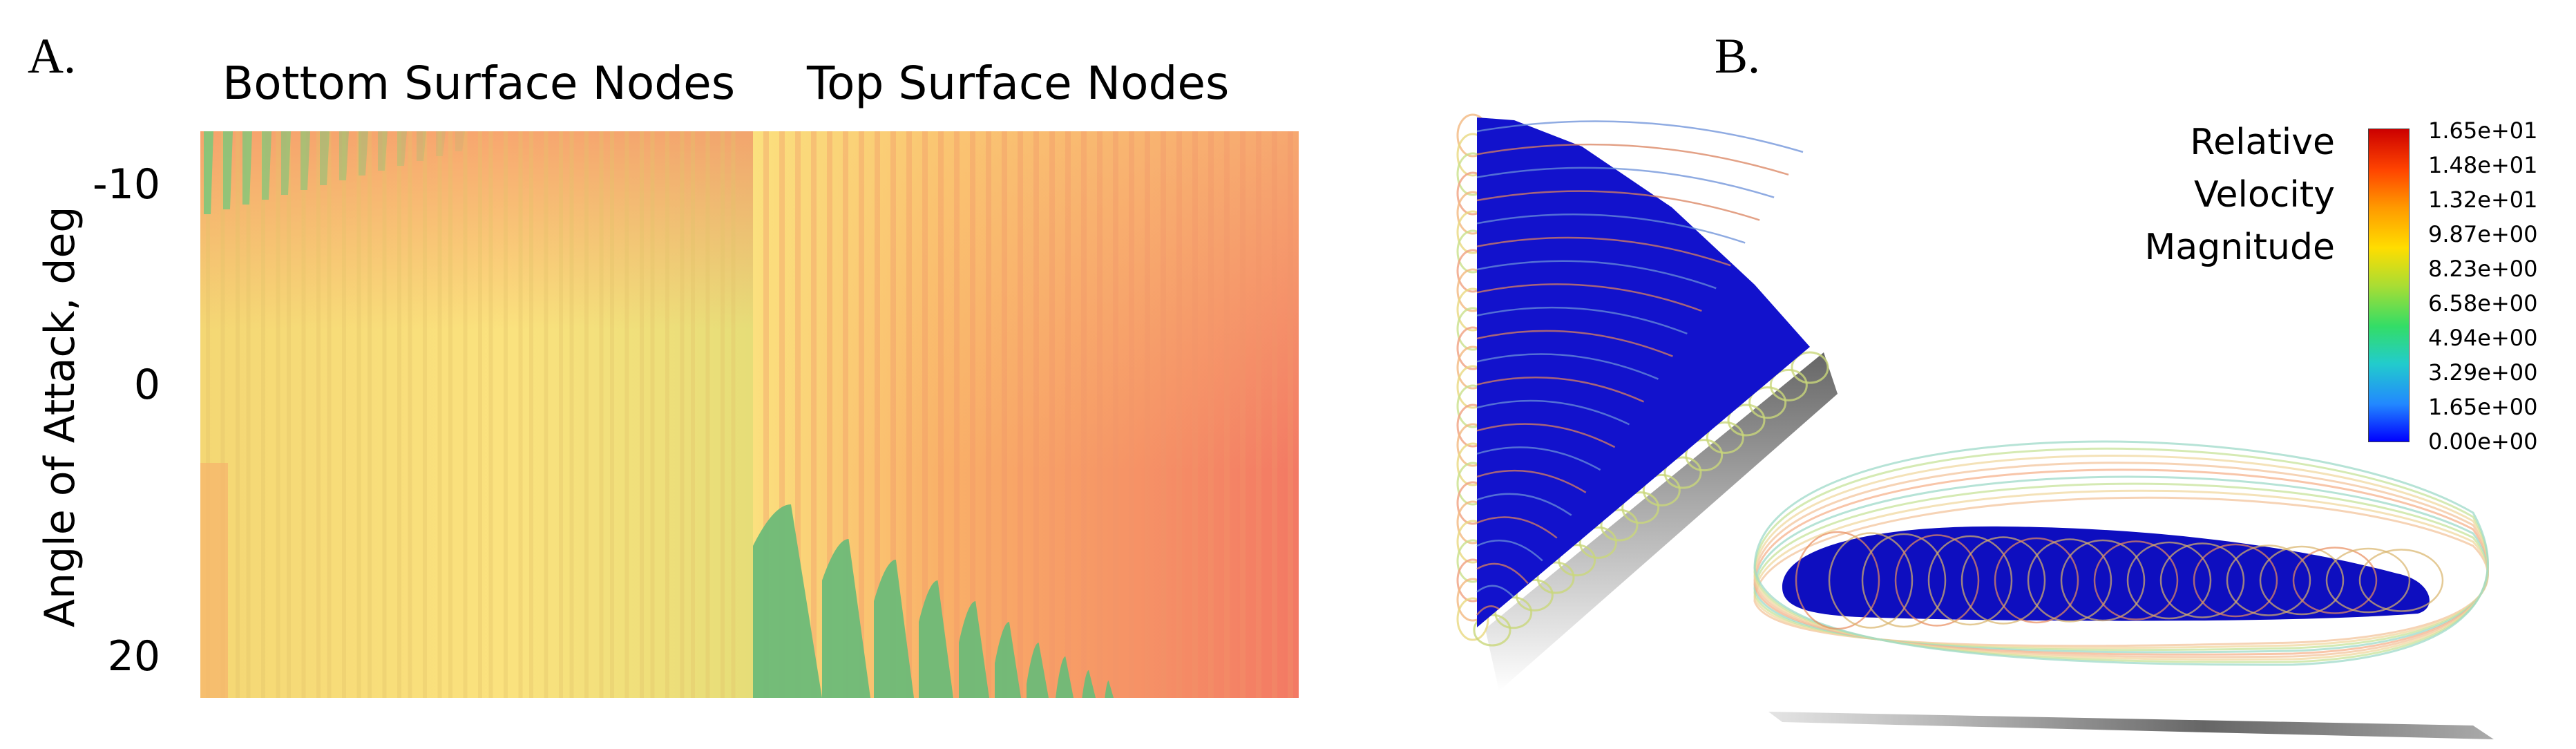 This screenshot has width=2576, height=749. I want to click on legend-tick-2: 1.32e+01, so click(2483, 200).